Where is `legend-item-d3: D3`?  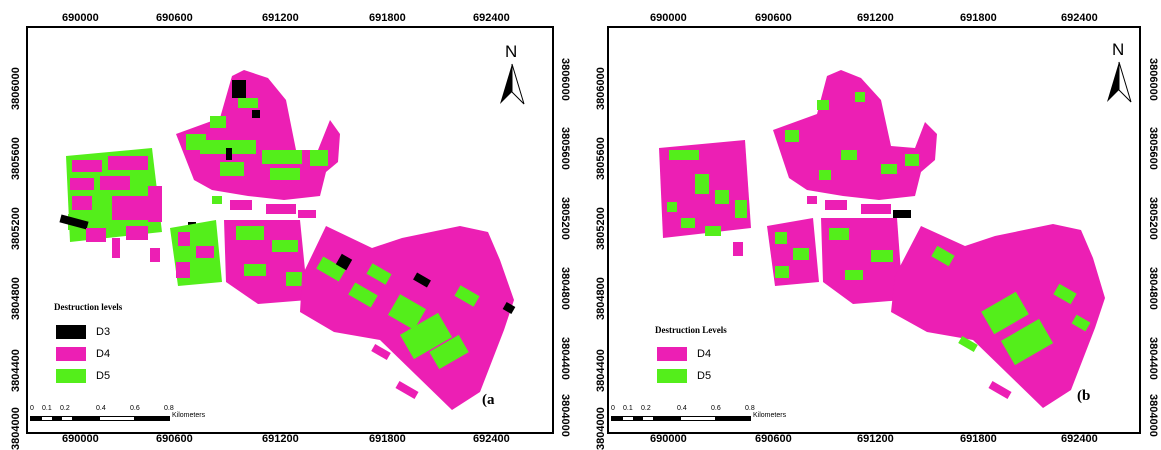 legend-item-d3: D3 is located at coordinates (83, 332).